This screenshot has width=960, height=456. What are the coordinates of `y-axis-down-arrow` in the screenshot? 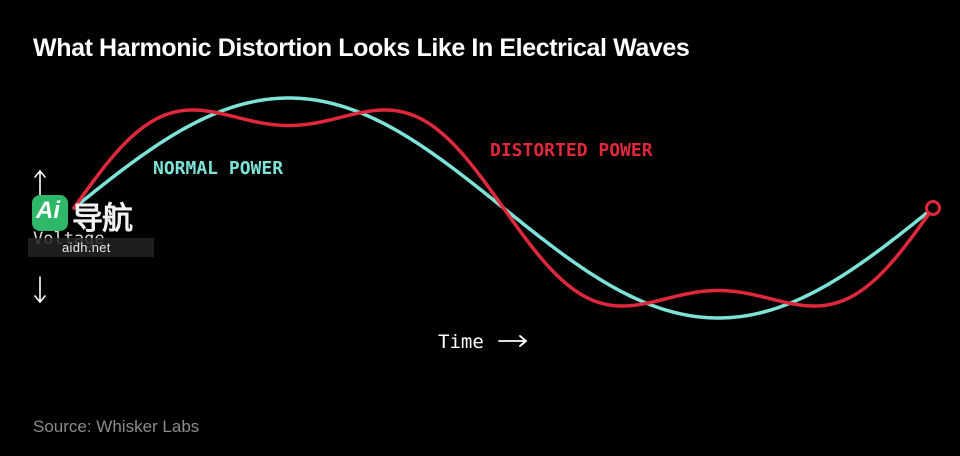 It's located at (40, 290).